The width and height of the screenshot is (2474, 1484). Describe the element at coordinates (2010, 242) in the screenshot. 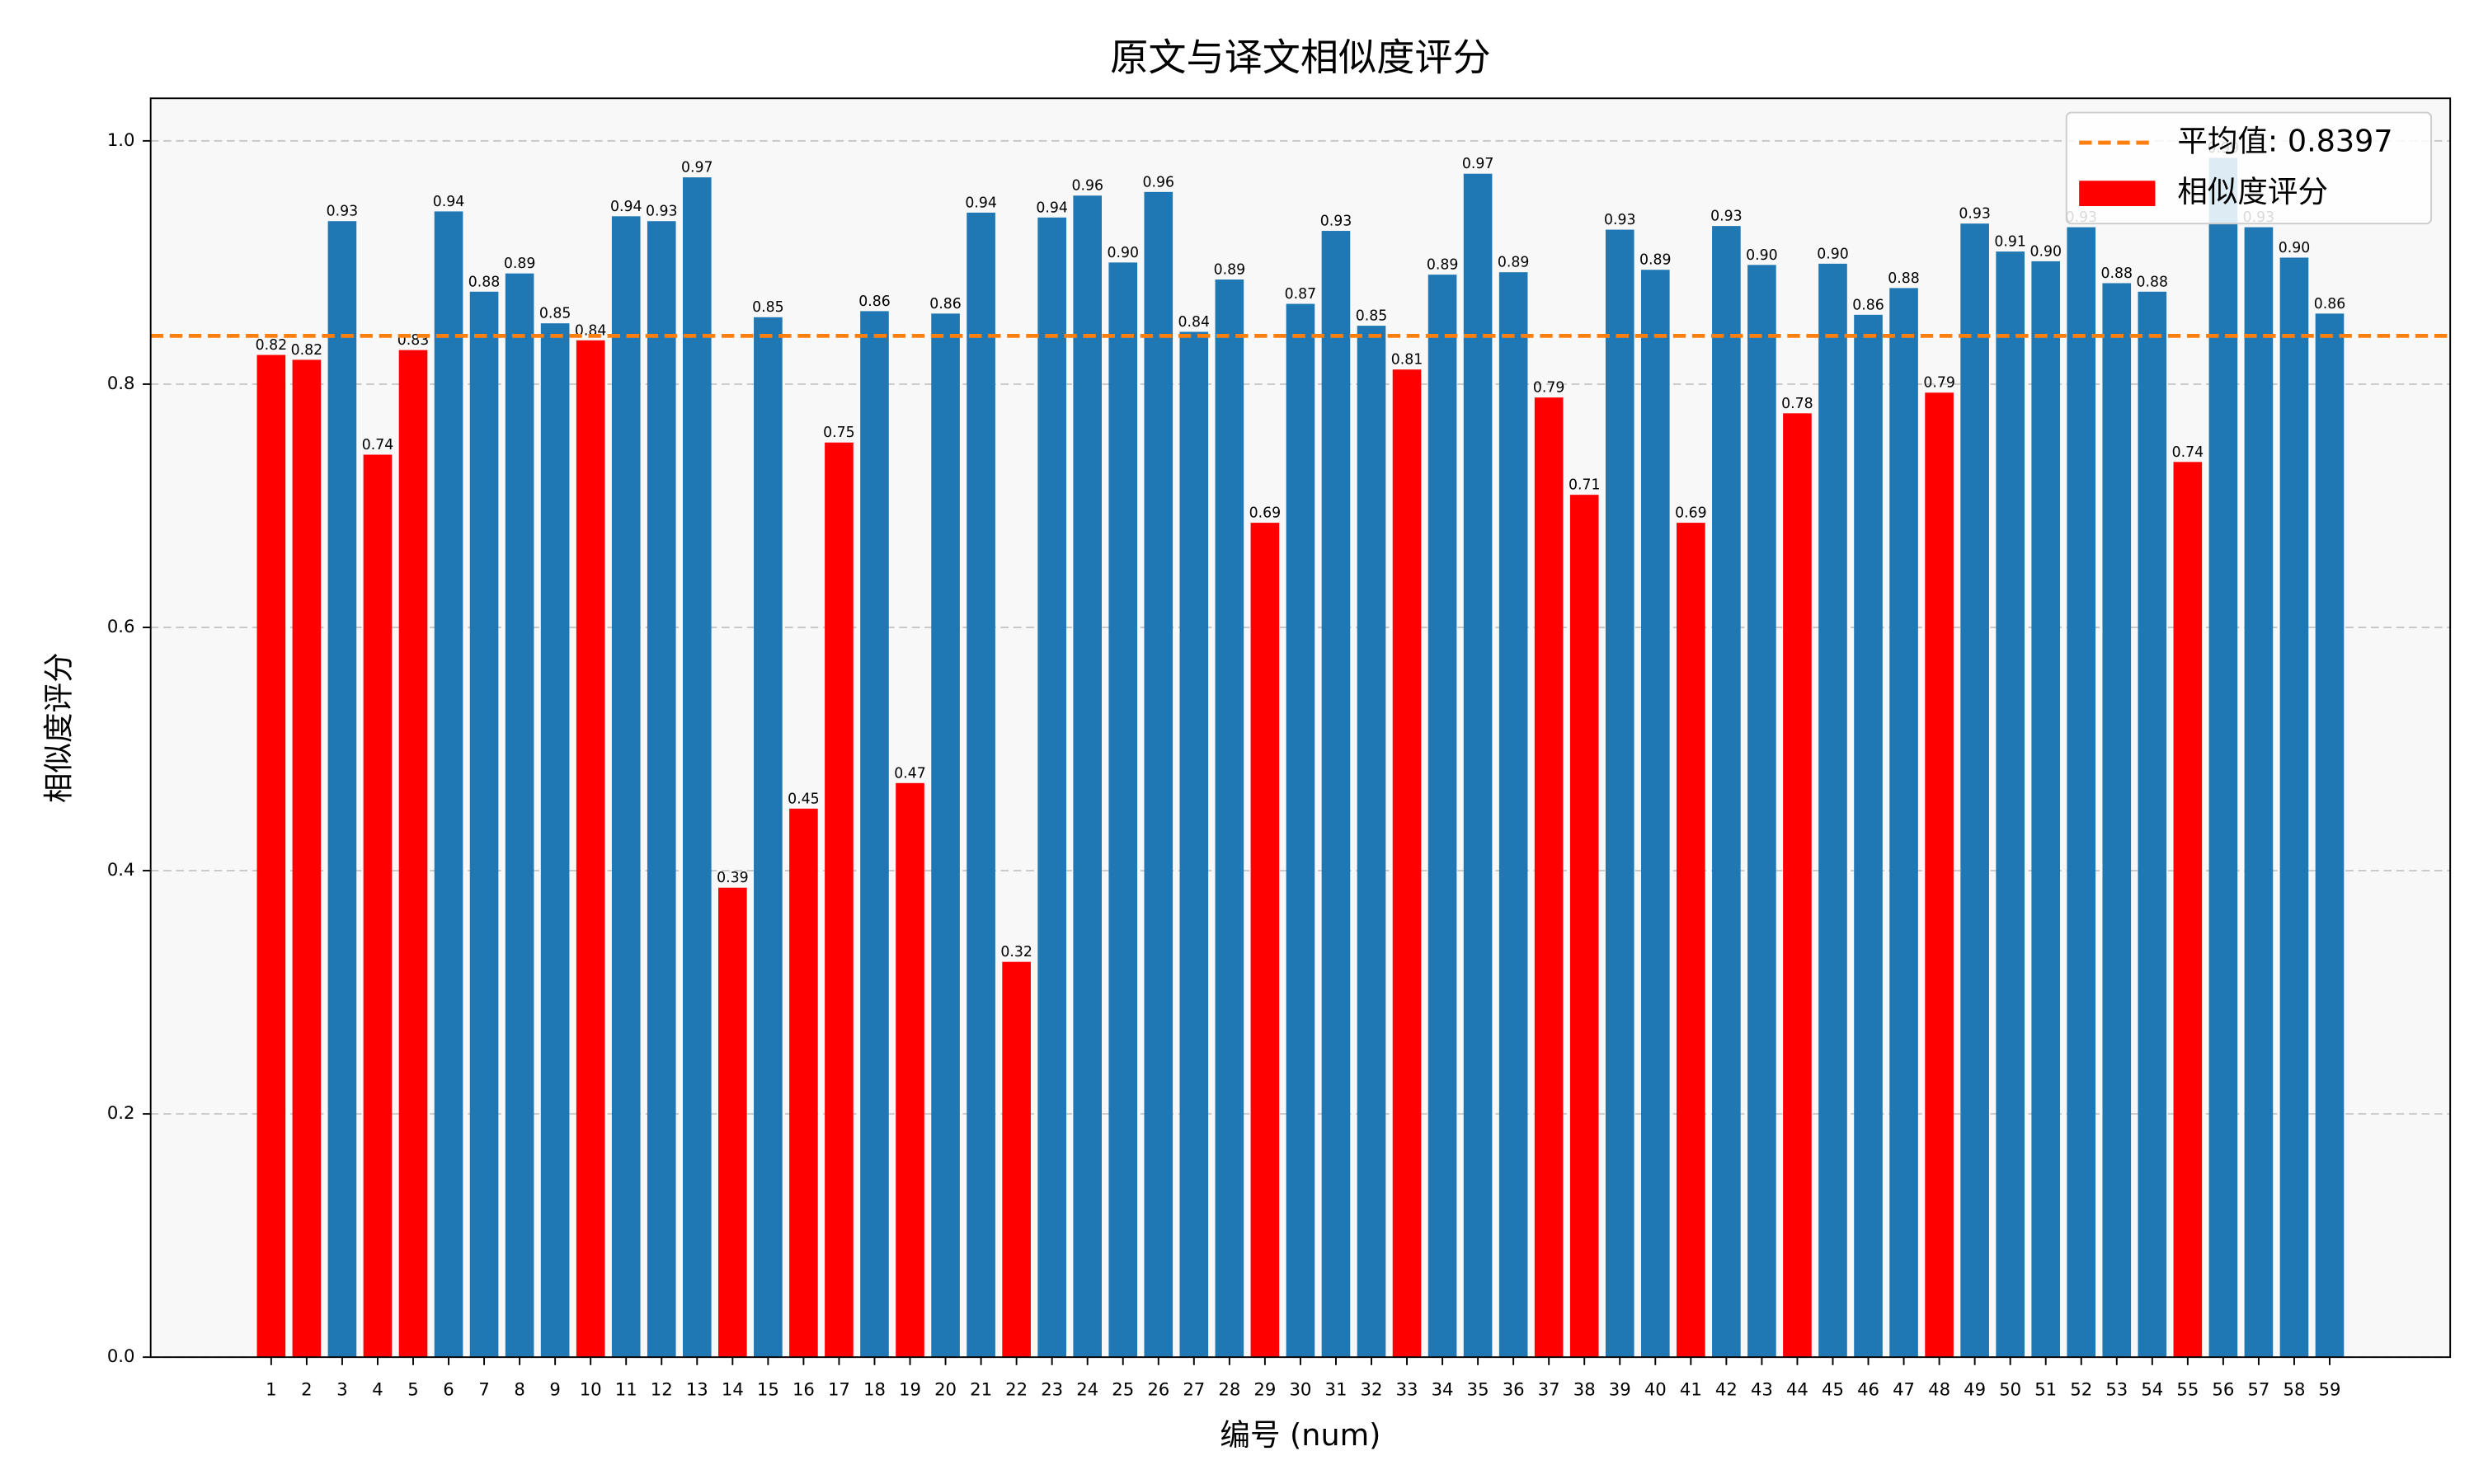

I see `value-label: 0.91` at that location.